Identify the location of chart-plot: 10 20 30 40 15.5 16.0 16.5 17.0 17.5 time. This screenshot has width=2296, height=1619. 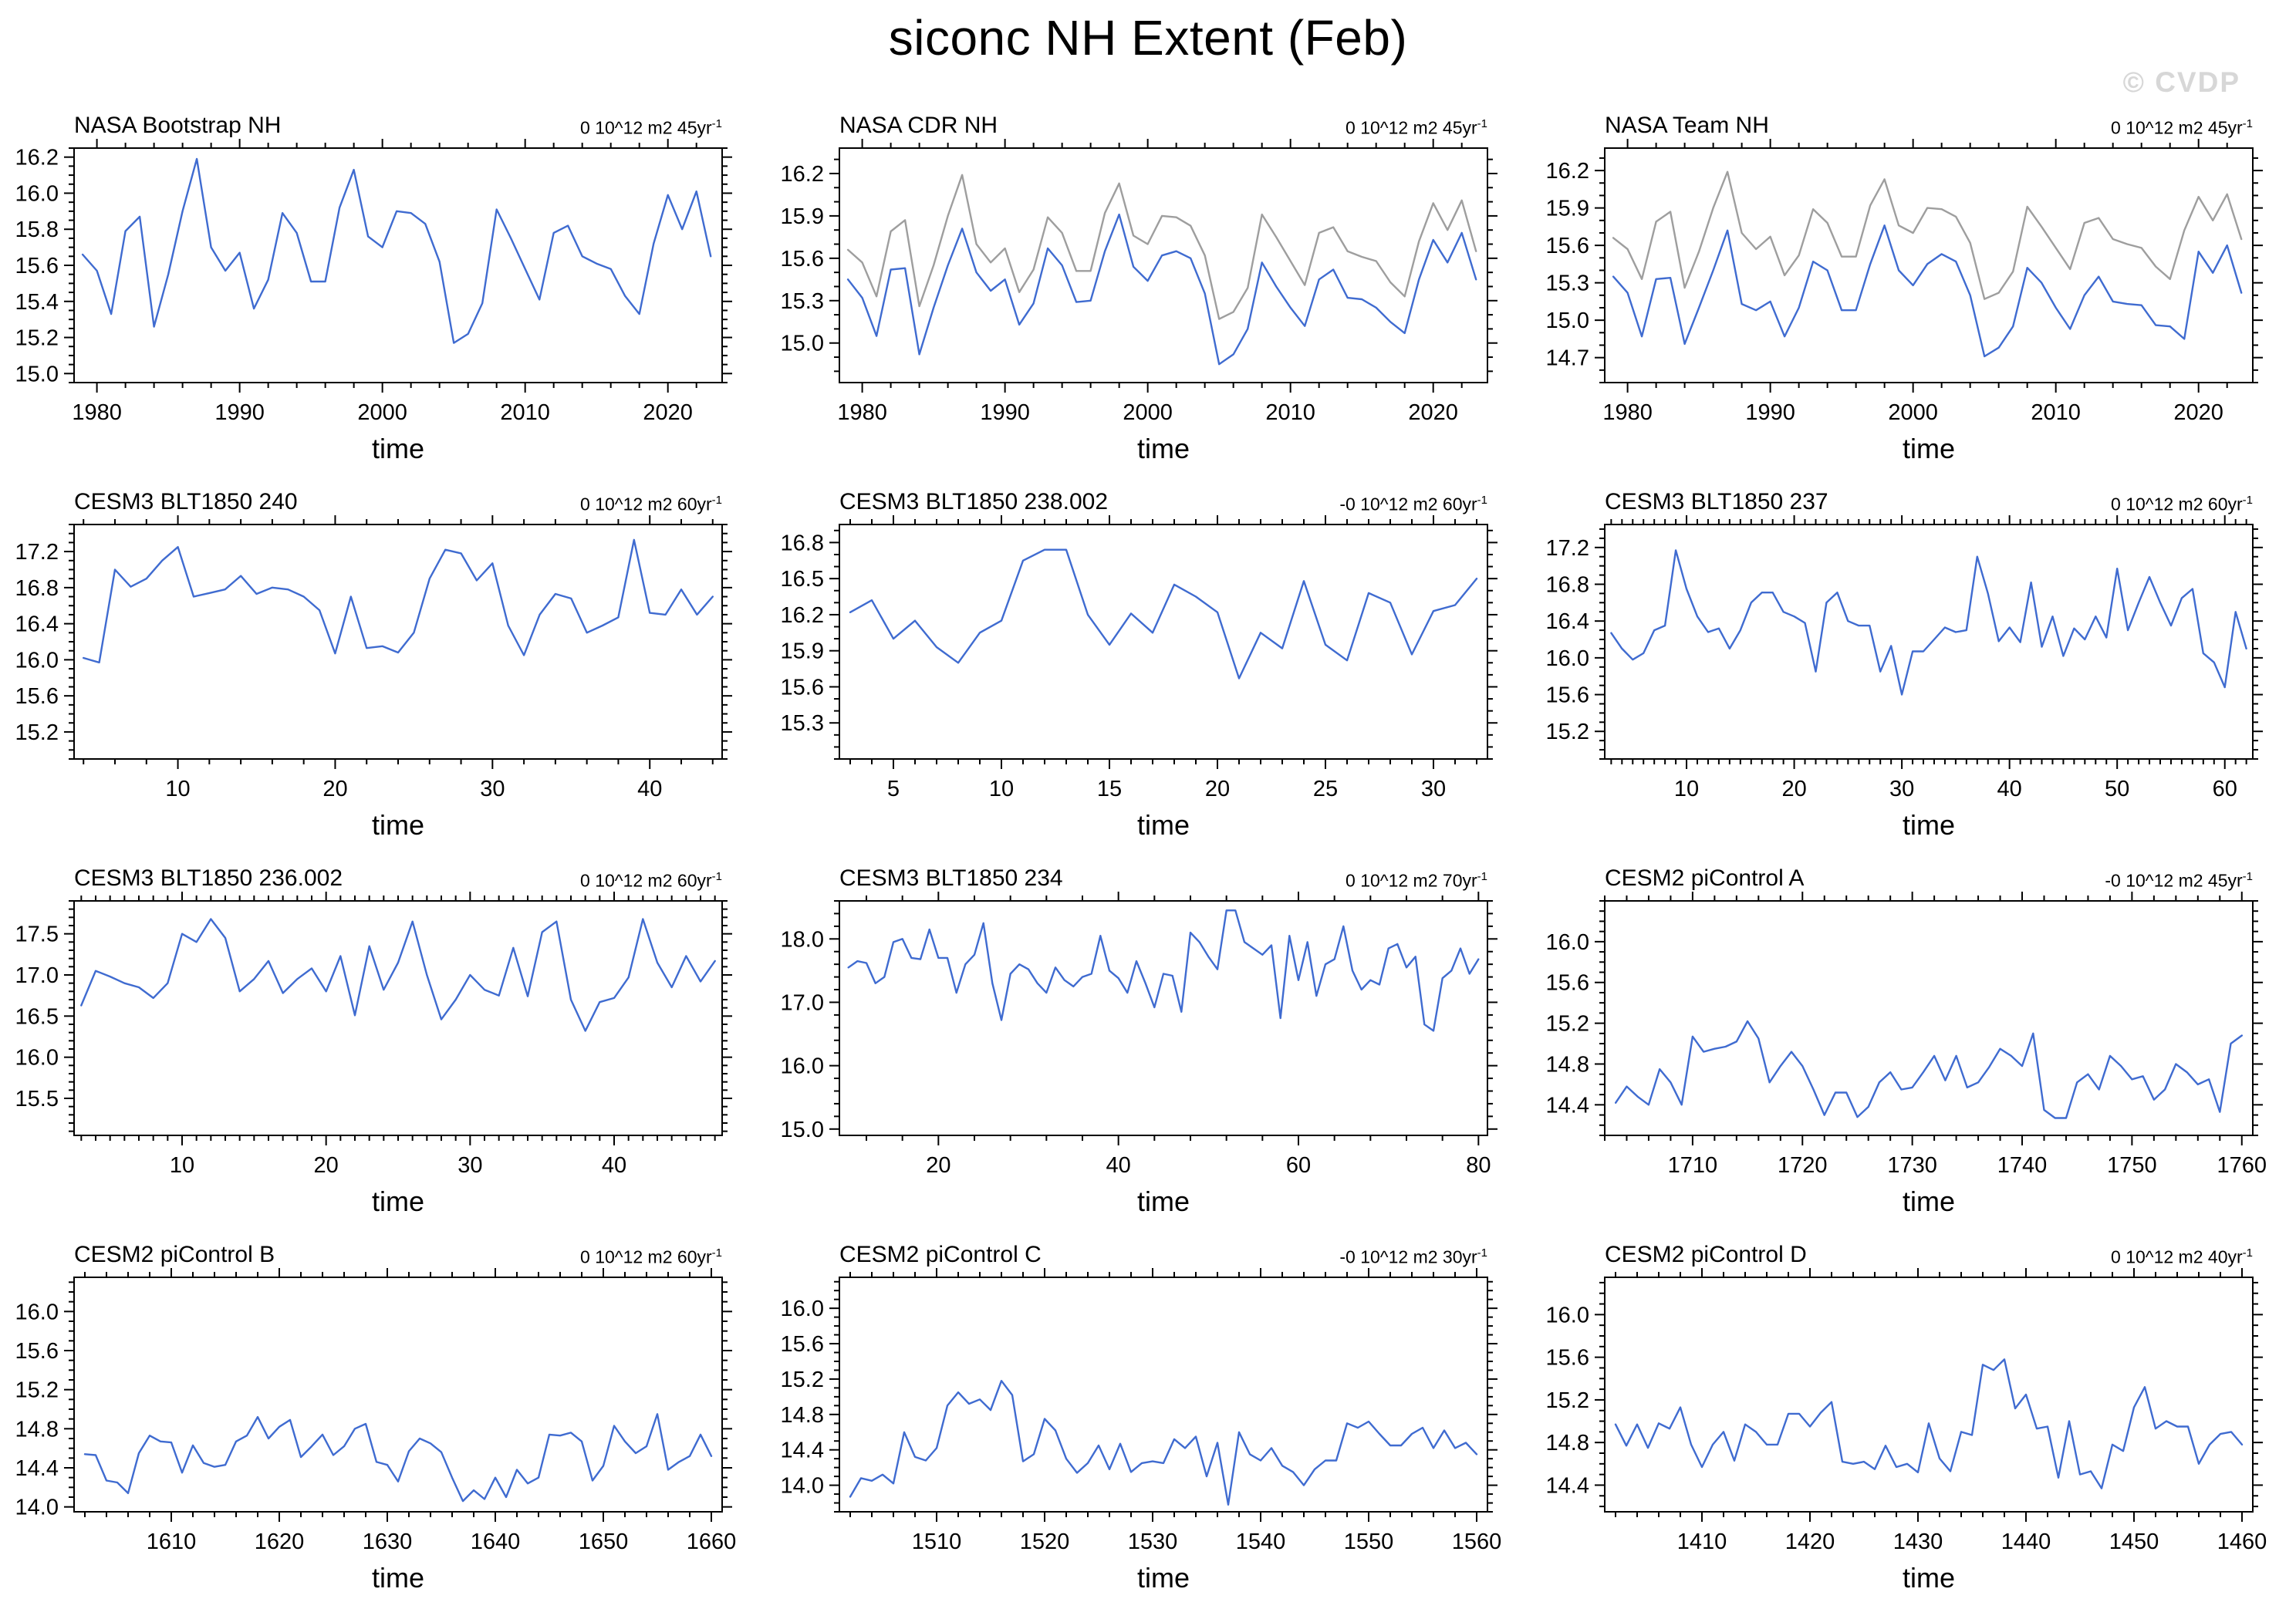
(373, 1054).